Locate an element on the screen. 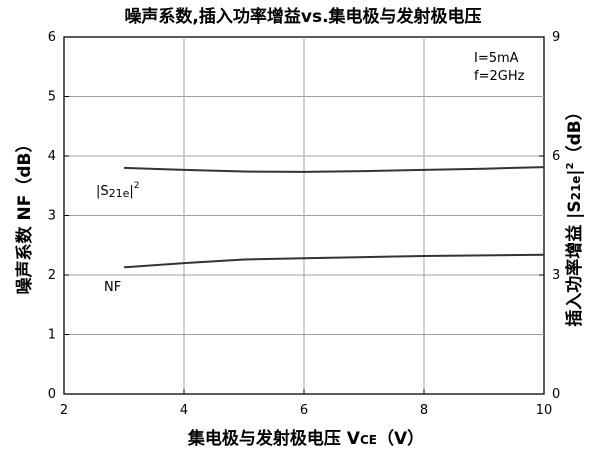  y-right-tick-label: 3 is located at coordinates (556, 275).